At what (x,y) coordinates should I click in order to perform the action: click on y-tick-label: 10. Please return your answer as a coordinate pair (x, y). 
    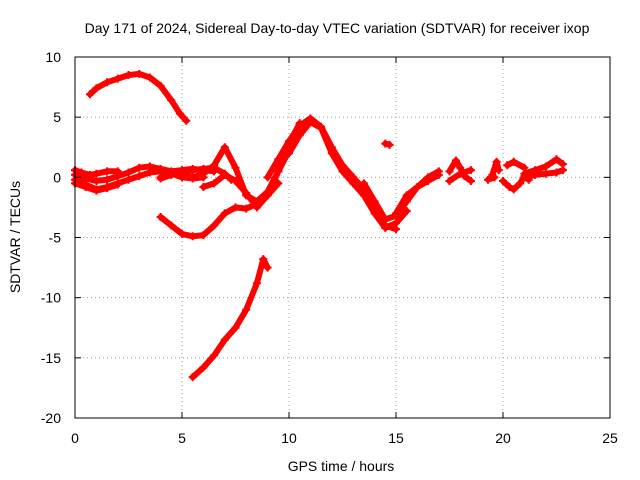
    Looking at the image, I should click on (53, 57).